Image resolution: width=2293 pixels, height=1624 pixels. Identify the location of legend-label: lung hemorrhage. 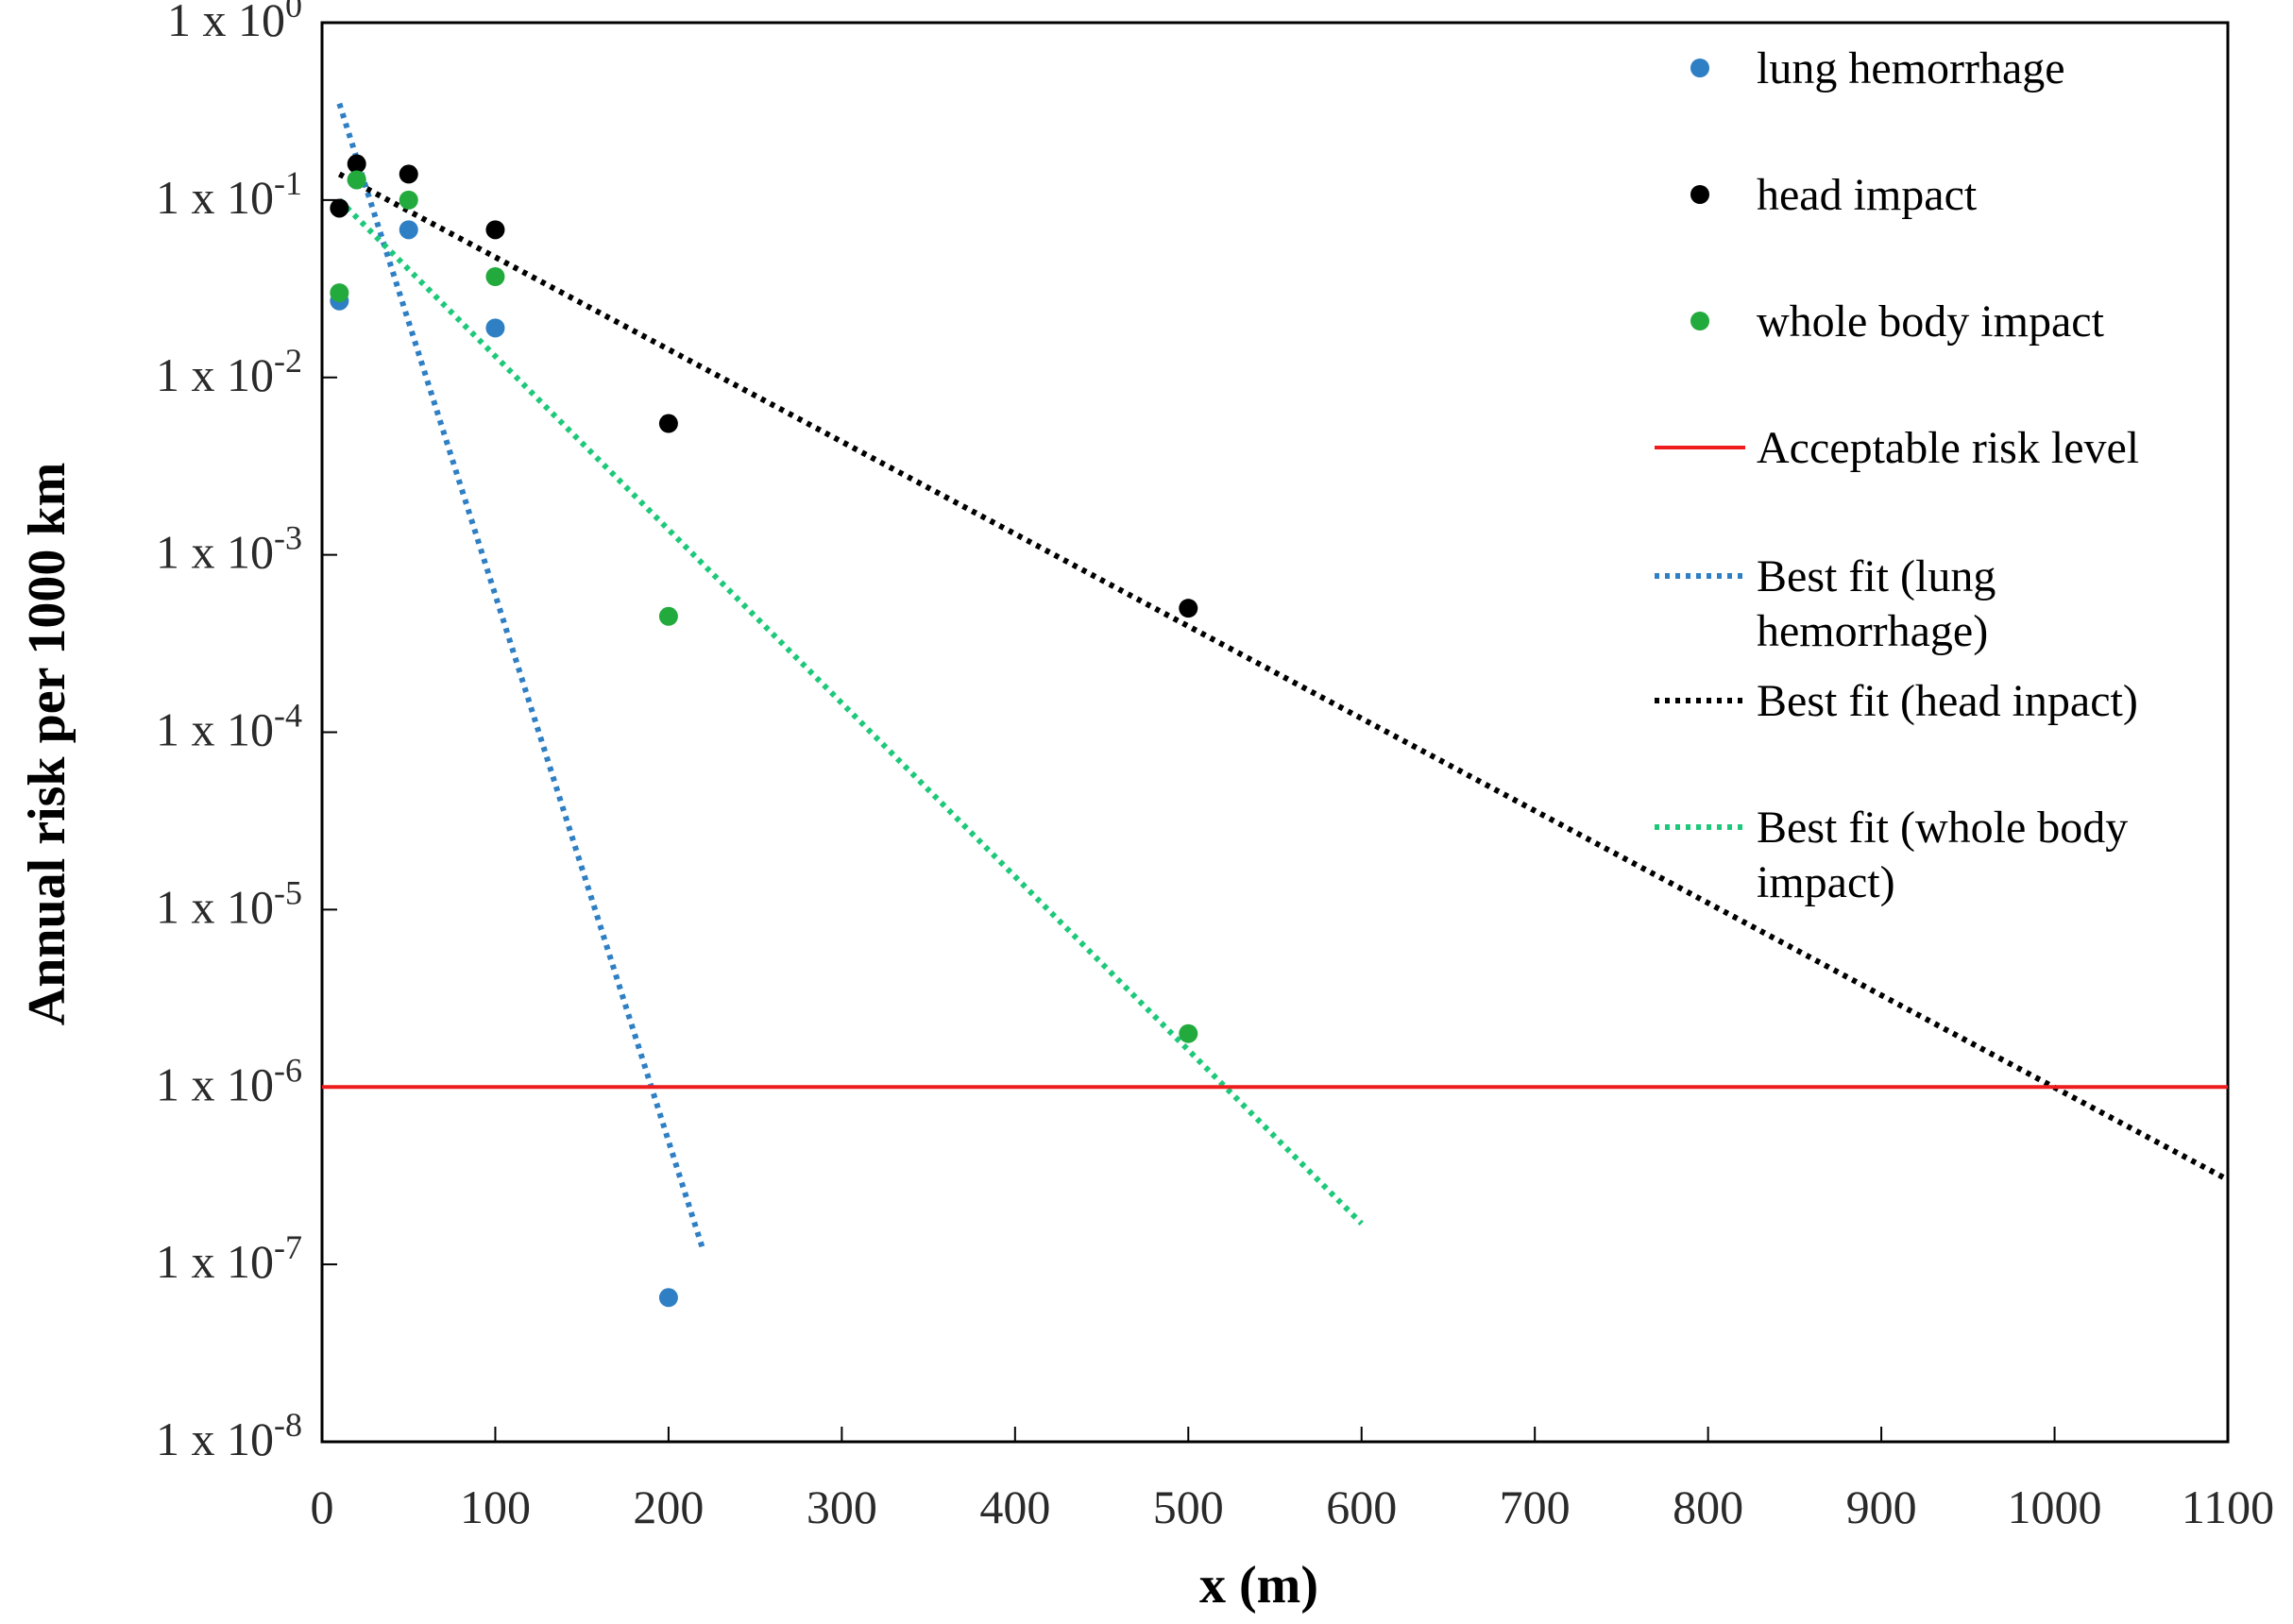
(1911, 68).